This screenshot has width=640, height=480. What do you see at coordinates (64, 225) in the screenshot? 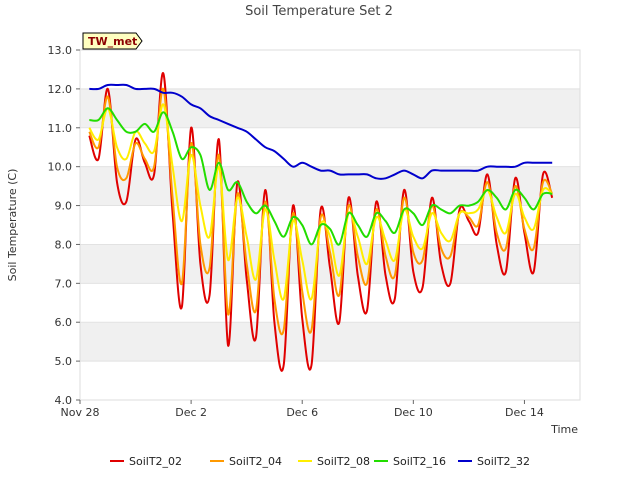
I see `y-axis-ticks: 4.0 5.0 6.0 7.0 8.0 9.0 10.0 11.0 12.0 13.0` at bounding box center [64, 225].